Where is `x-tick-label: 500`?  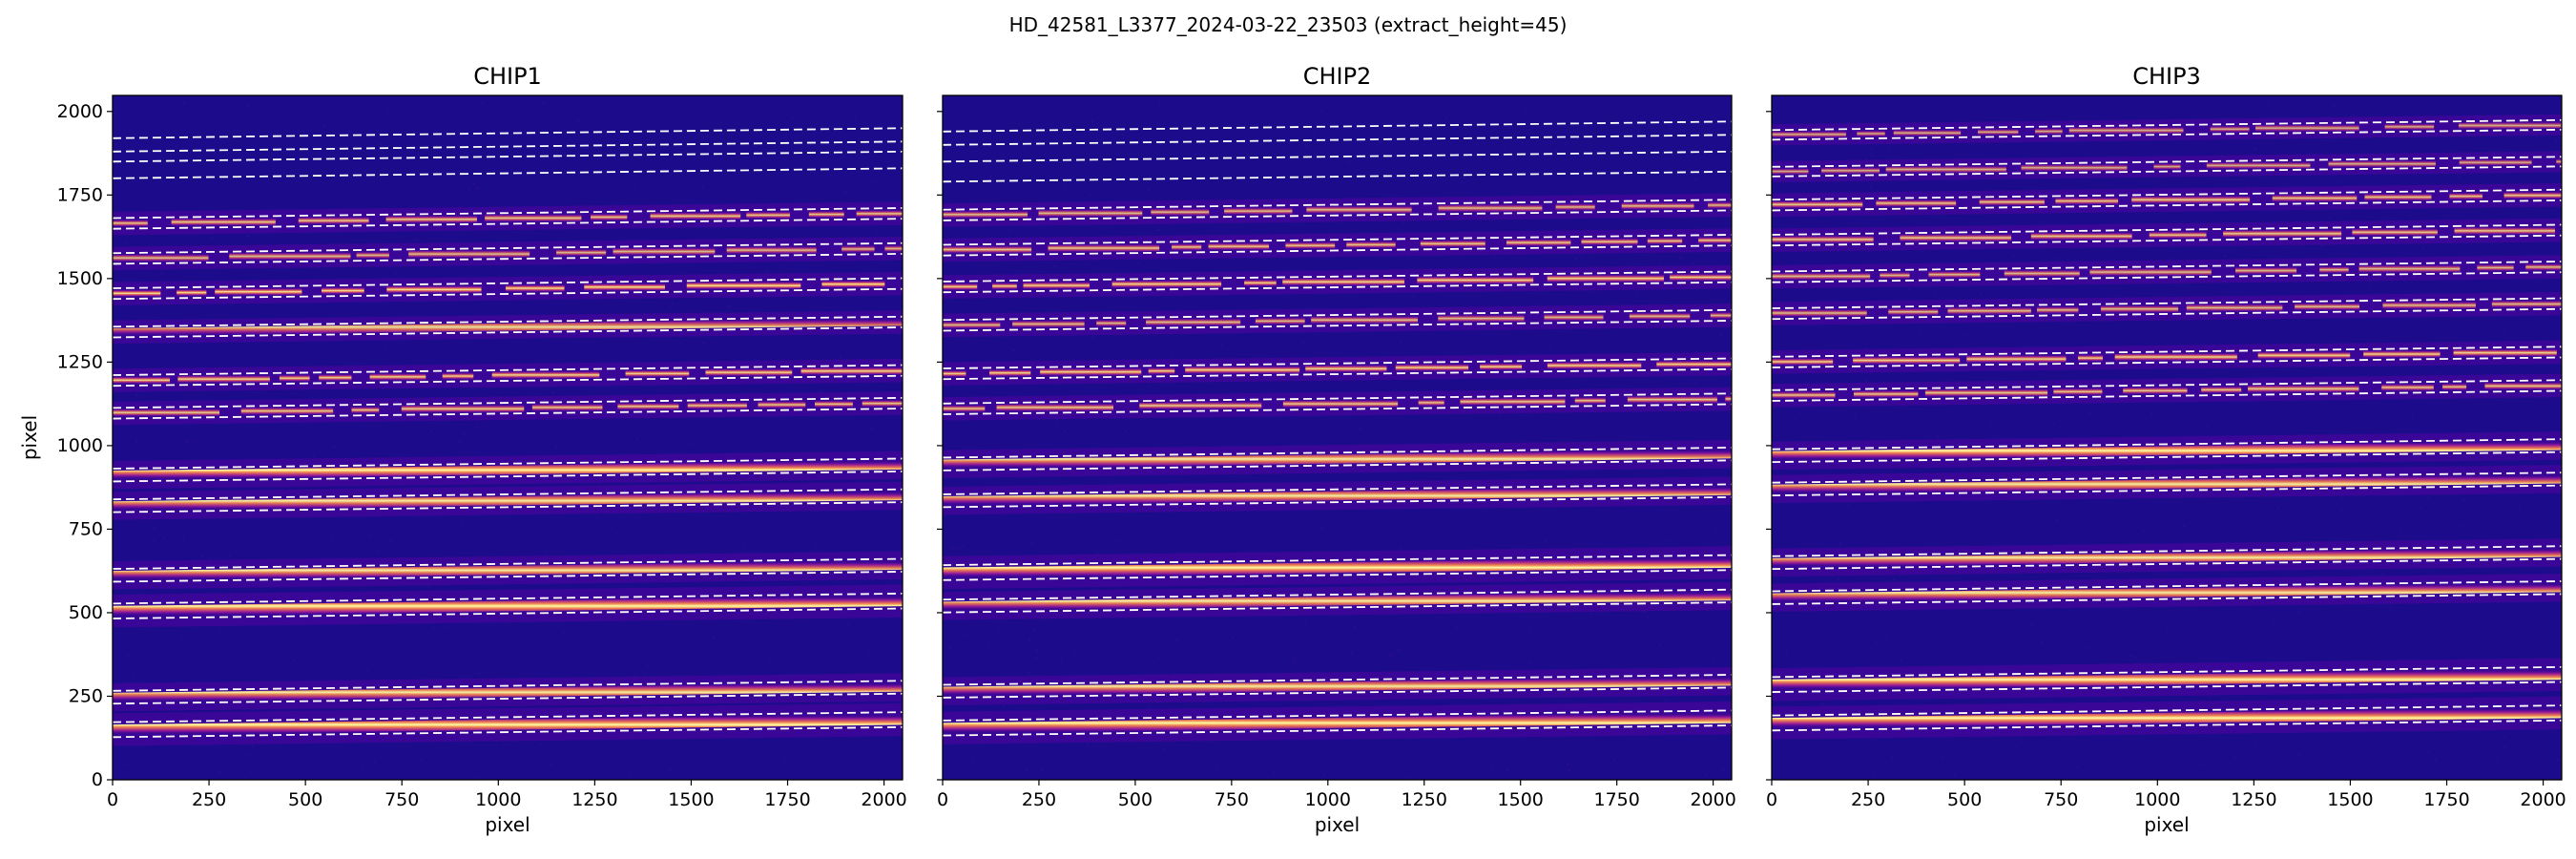
x-tick-label: 500 is located at coordinates (305, 799).